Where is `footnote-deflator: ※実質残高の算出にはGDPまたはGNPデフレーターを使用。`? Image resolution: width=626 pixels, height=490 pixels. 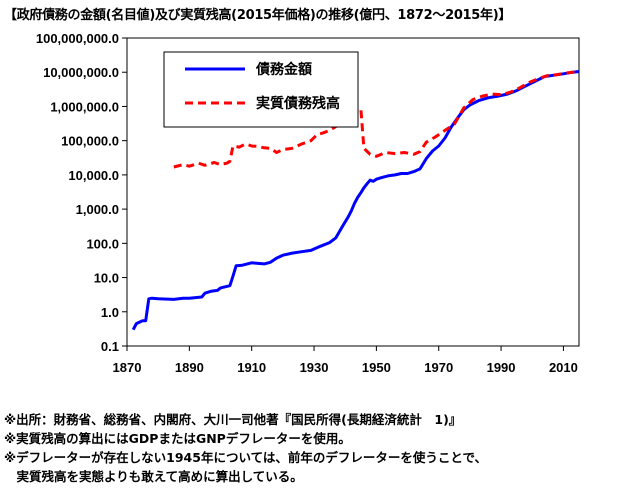
footnote-deflator: ※実質残高の算出にはGDPまたはGNPデフレーターを使用。 is located at coordinates (177, 438).